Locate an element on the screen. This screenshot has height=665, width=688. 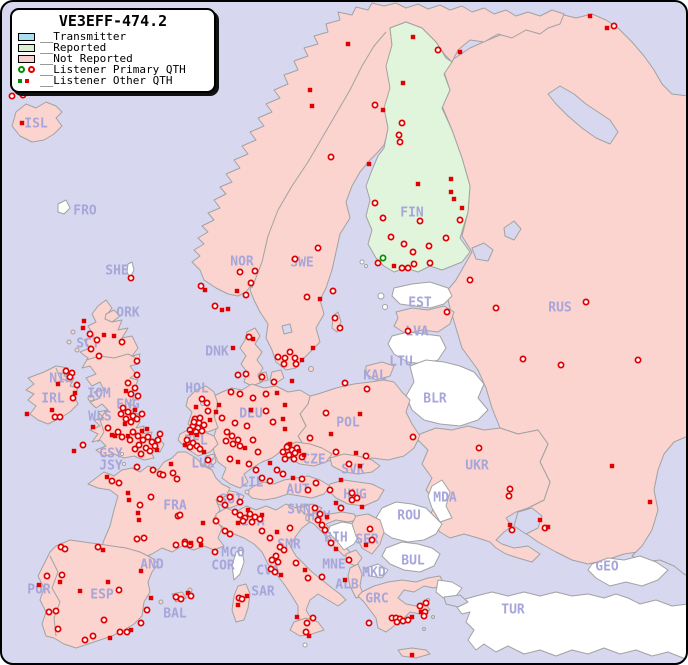
island-bornholm is located at coordinates (311, 369).